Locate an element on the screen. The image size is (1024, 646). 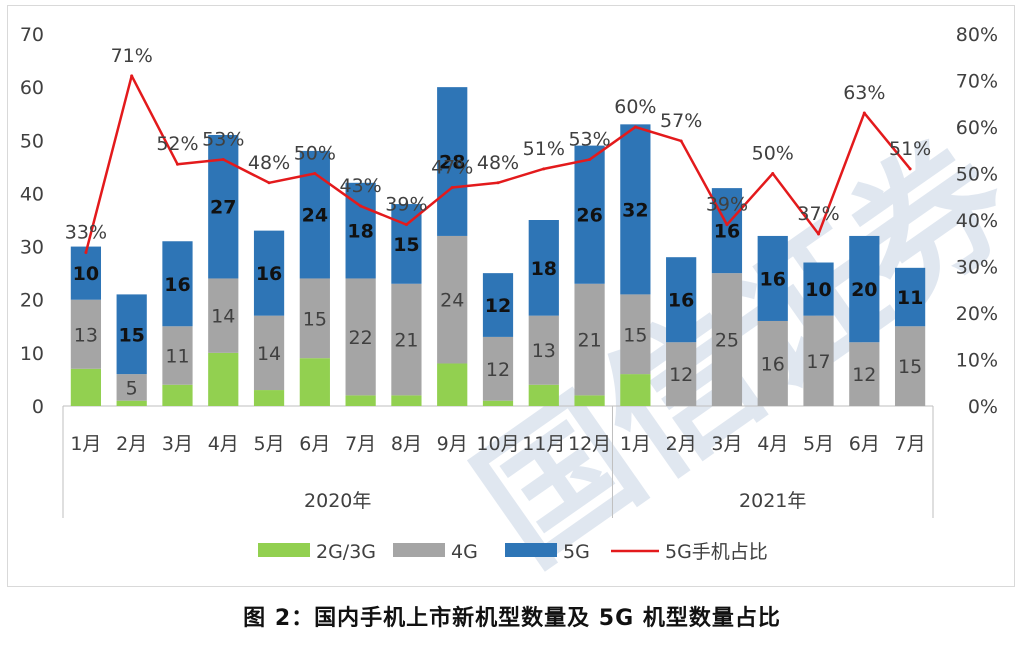
y-left-tick-label: 0 is located at coordinates (38, 407).